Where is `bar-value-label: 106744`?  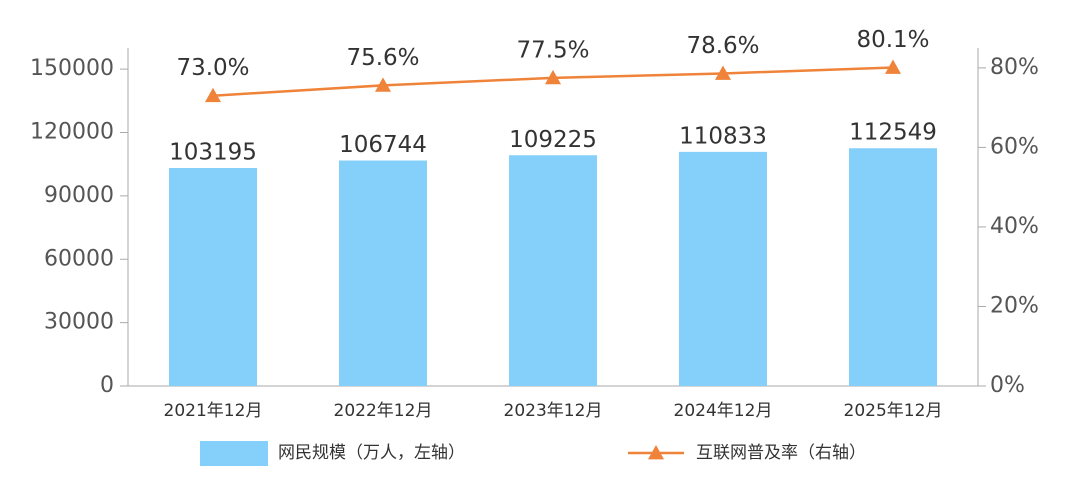 bar-value-label: 106744 is located at coordinates (383, 145).